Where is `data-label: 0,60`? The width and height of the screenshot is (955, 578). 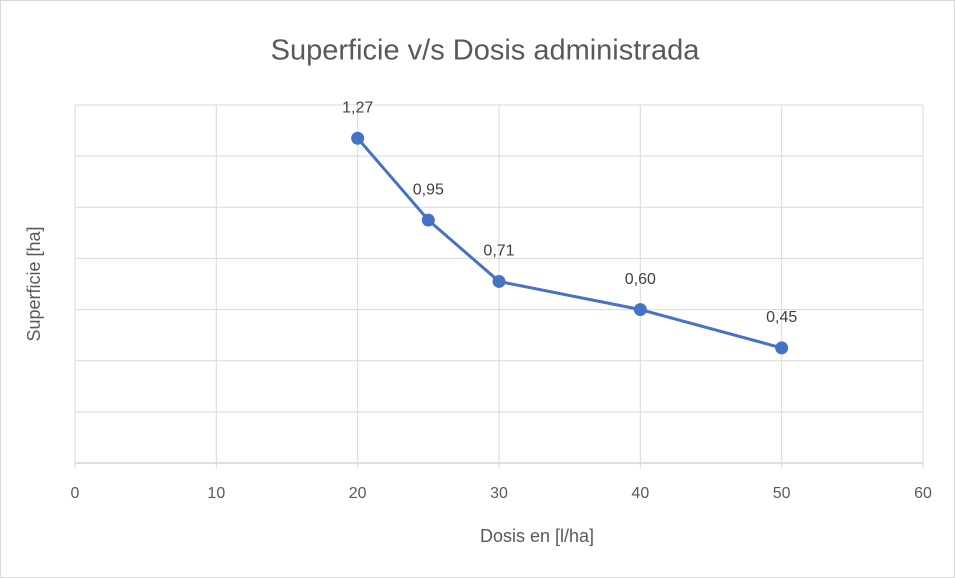 data-label: 0,60 is located at coordinates (640, 279).